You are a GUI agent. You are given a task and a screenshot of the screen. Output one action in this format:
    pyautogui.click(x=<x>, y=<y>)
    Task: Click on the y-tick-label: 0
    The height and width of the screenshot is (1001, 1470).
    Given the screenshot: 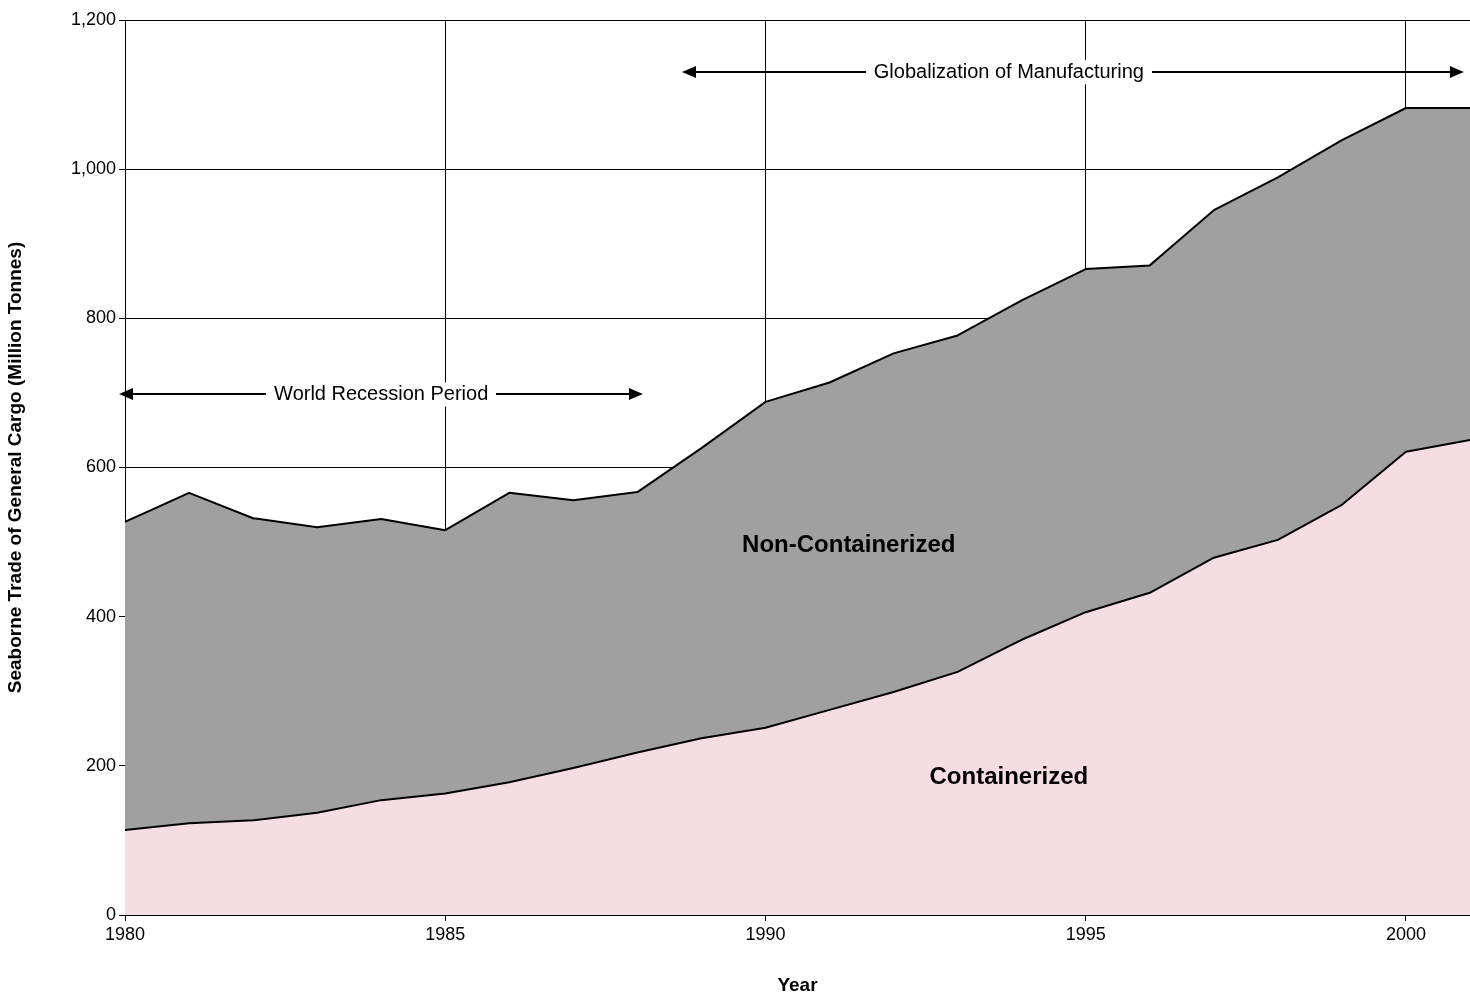 What is the action you would take?
    pyautogui.click(x=110, y=913)
    